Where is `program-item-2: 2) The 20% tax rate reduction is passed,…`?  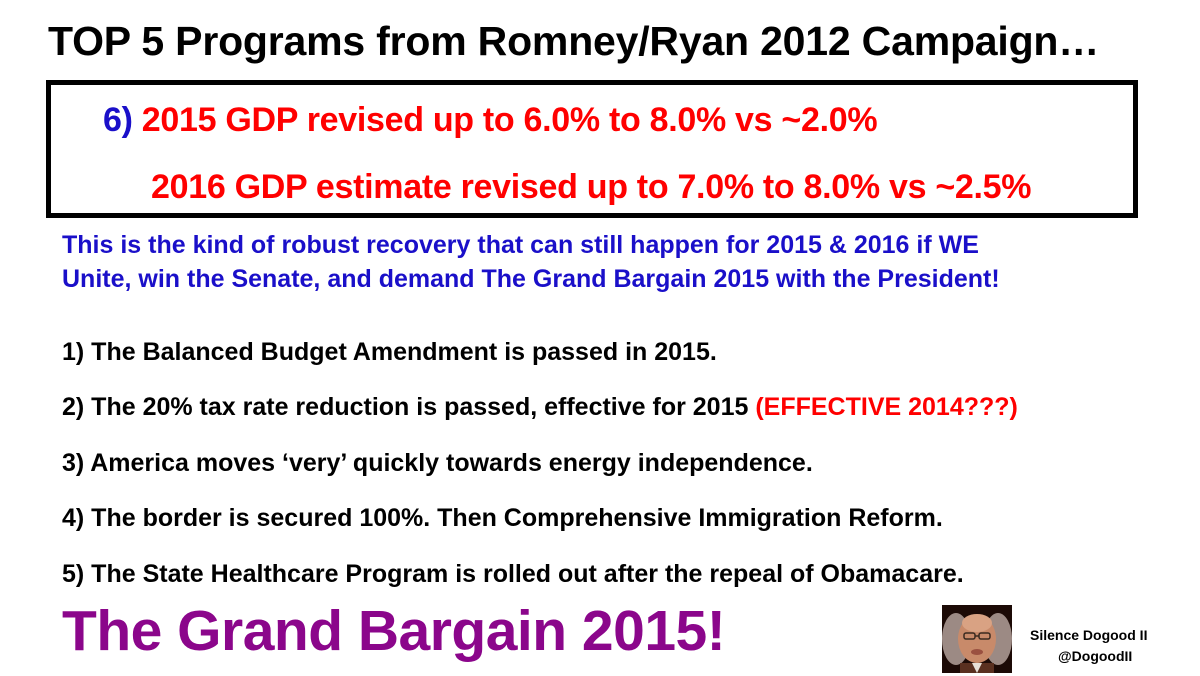
program-item-2: 2) The 20% tax rate reduction is passed,… is located at coordinates (540, 407).